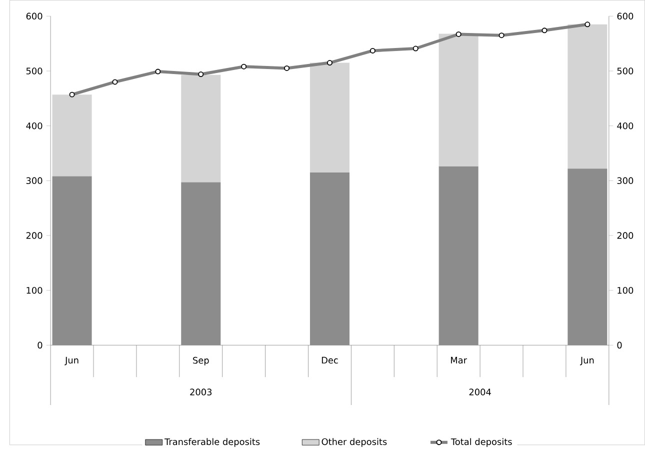  Describe the element at coordinates (626, 290) in the screenshot. I see `y2-tick-label: 100` at that location.